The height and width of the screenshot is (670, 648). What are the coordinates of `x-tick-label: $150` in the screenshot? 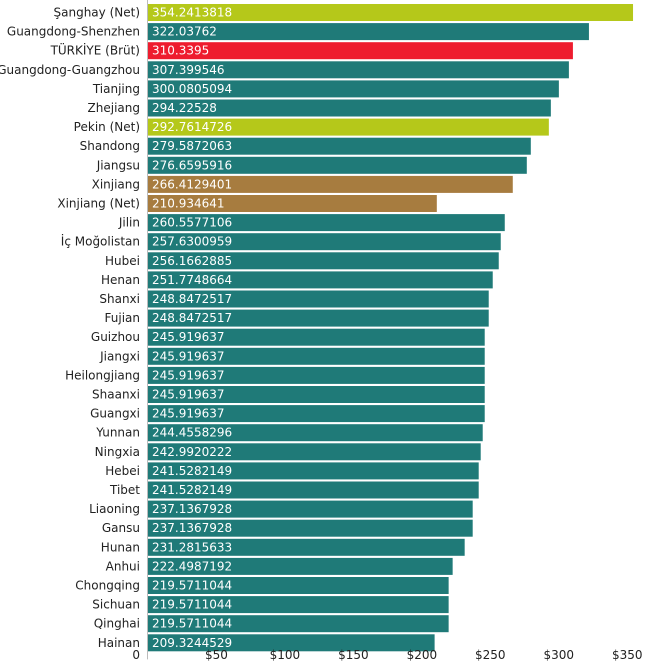 It's located at (353, 655).